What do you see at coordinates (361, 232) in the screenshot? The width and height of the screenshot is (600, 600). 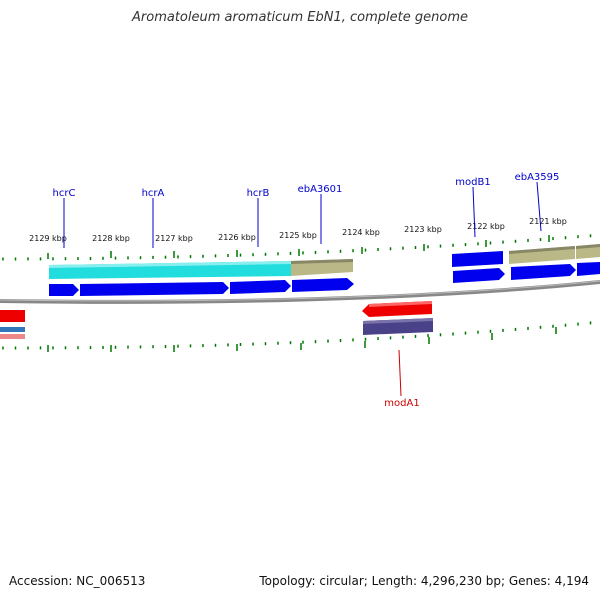 I see `tick-label: 2124 kbp` at bounding box center [361, 232].